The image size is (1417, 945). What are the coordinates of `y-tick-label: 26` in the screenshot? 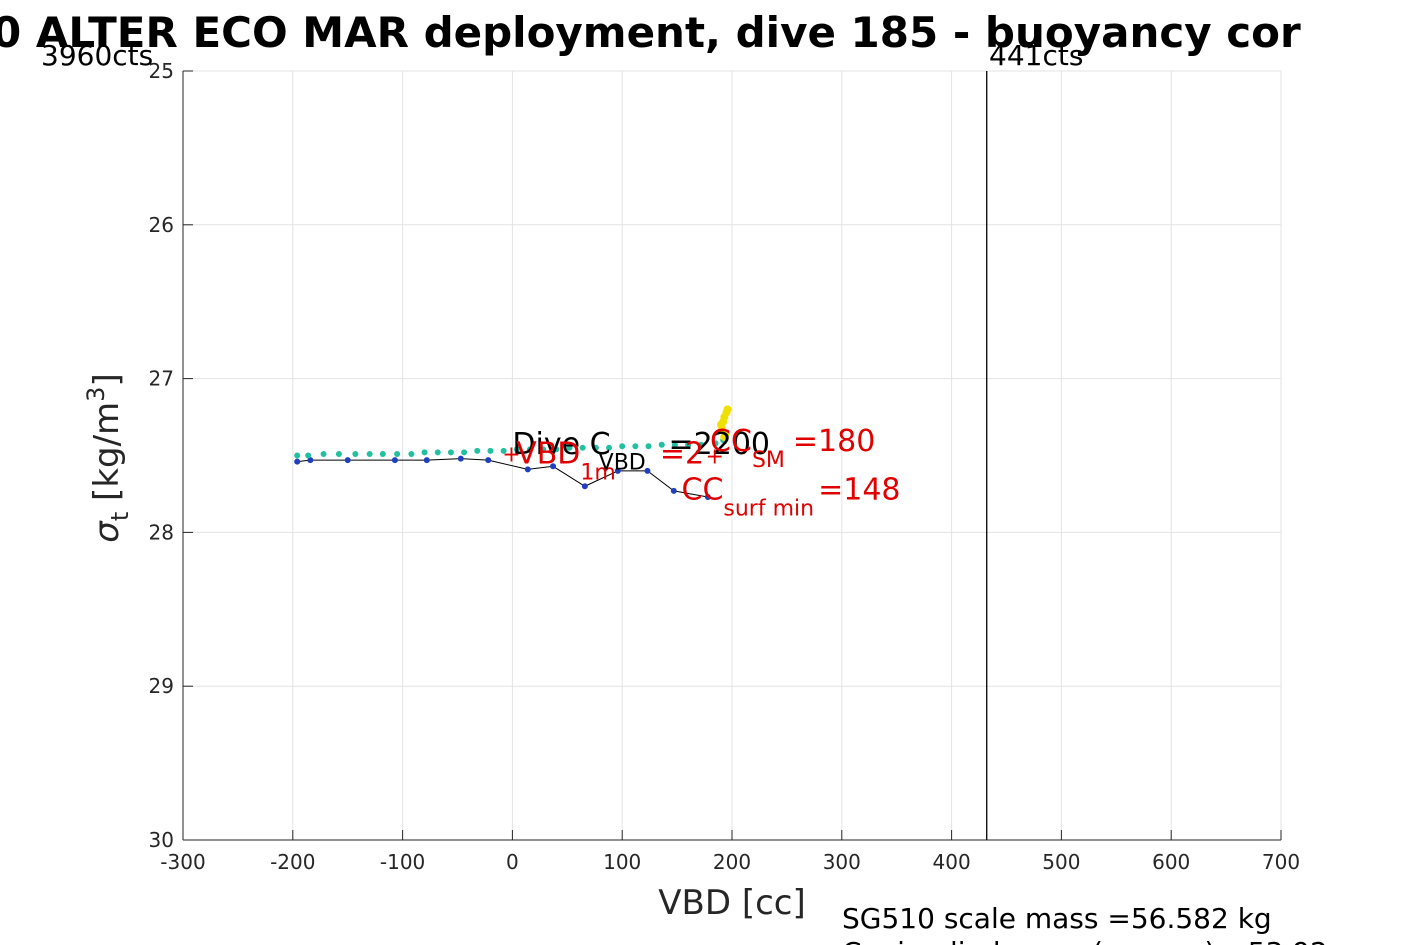 It's located at (161, 225).